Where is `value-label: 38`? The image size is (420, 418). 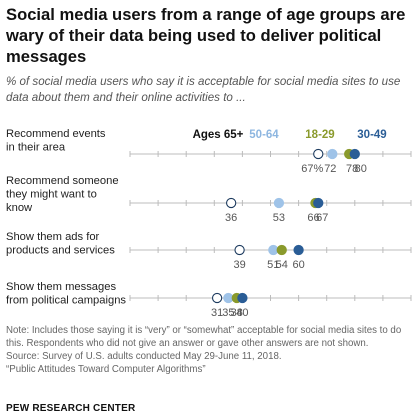 value-label: 38 is located at coordinates (237, 312).